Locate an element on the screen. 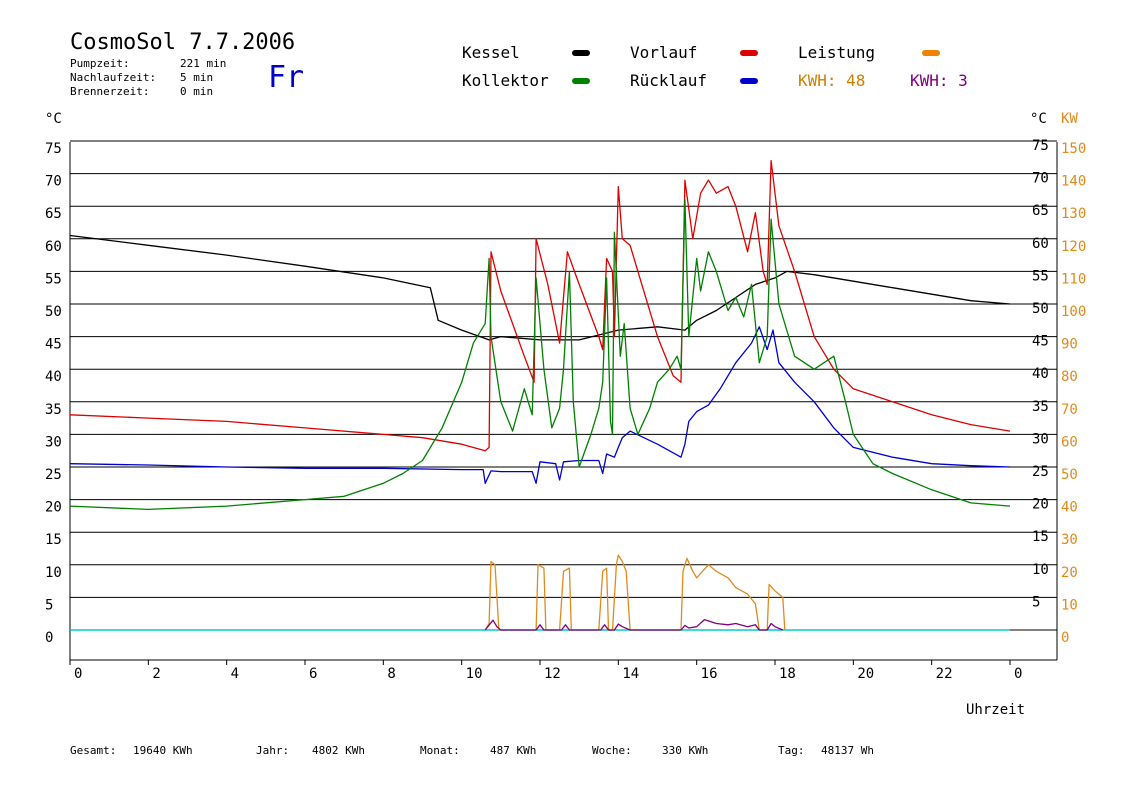 This screenshot has width=1148, height=812. y-tick-right-kw: 80 is located at coordinates (1069, 377).